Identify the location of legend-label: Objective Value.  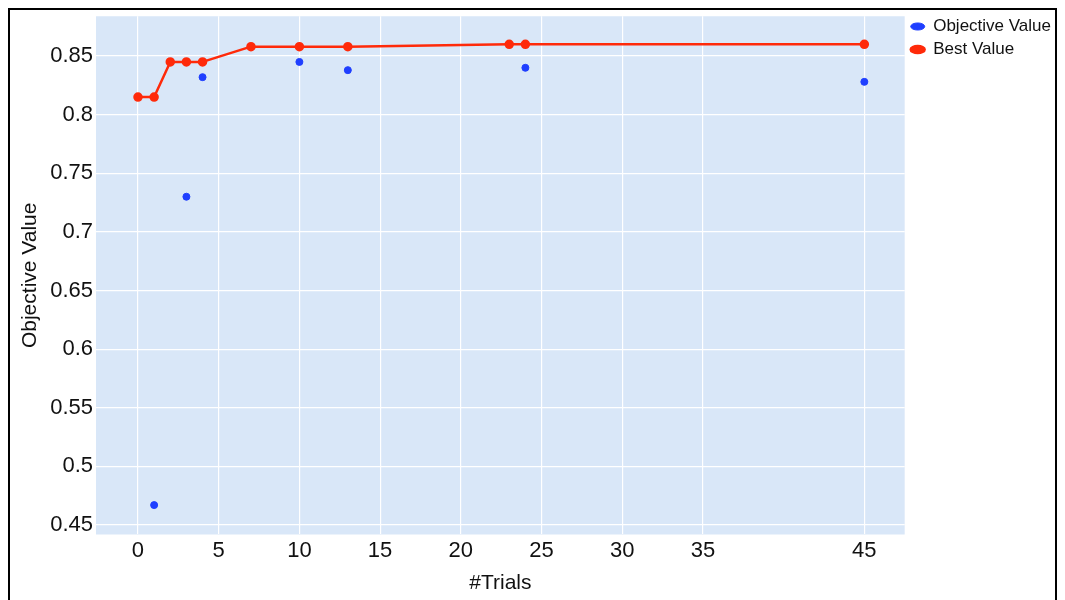
(992, 26).